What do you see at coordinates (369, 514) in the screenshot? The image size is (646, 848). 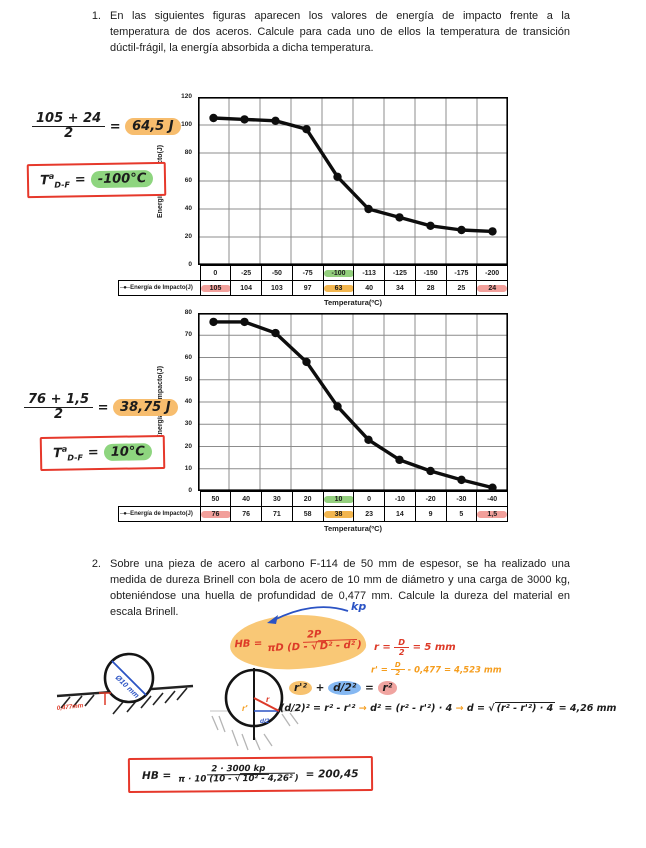 I see `value-cell: 23` at bounding box center [369, 514].